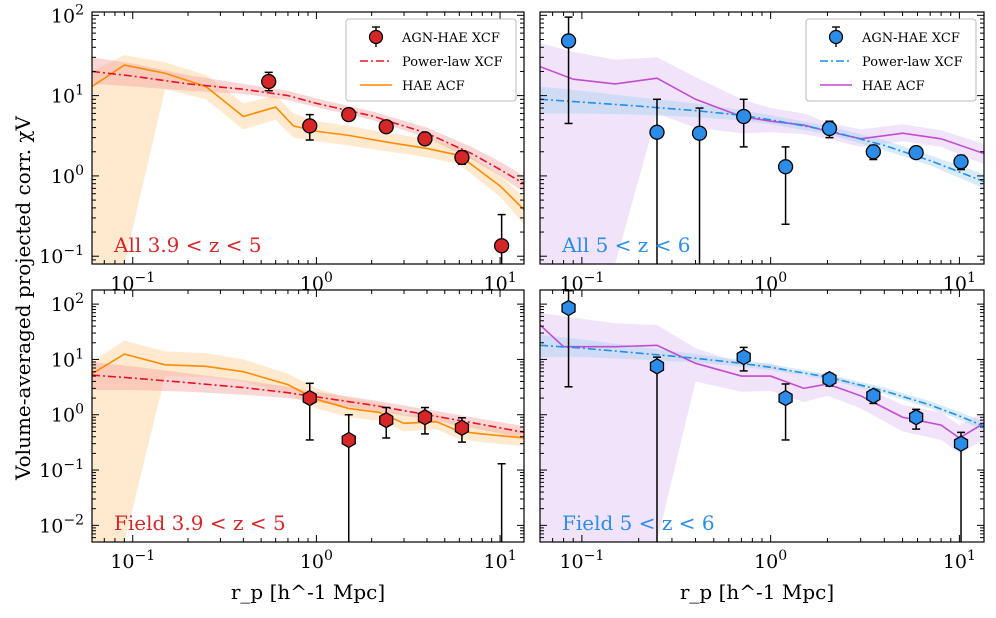  Describe the element at coordinates (638, 523) in the screenshot. I see `panel-label: Field 5 < z < 6` at that location.